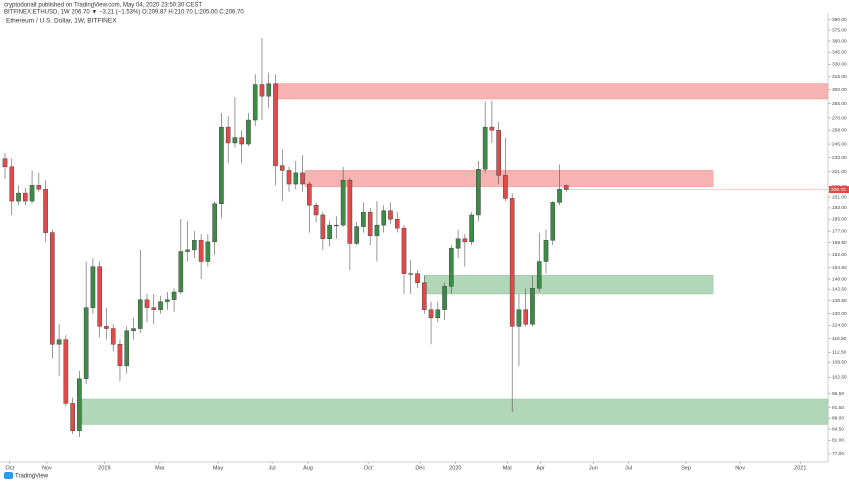 This screenshot has width=849, height=483. What do you see at coordinates (838, 429) in the screenshot?
I see `y-tick-label: 84.50` at bounding box center [838, 429].